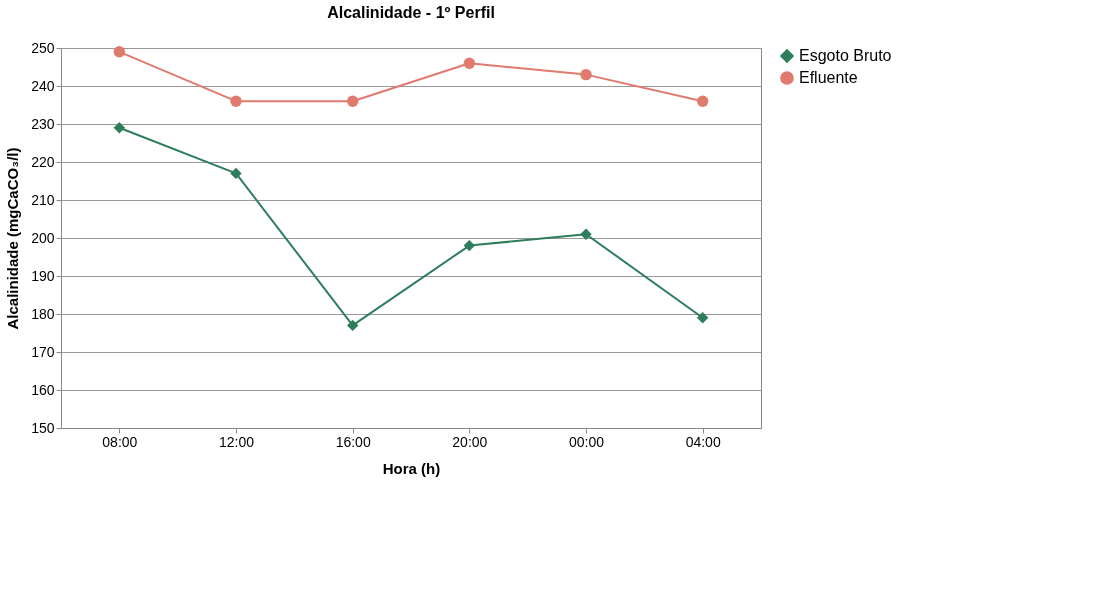  I want to click on y-tick-label: 160, so click(43, 389).